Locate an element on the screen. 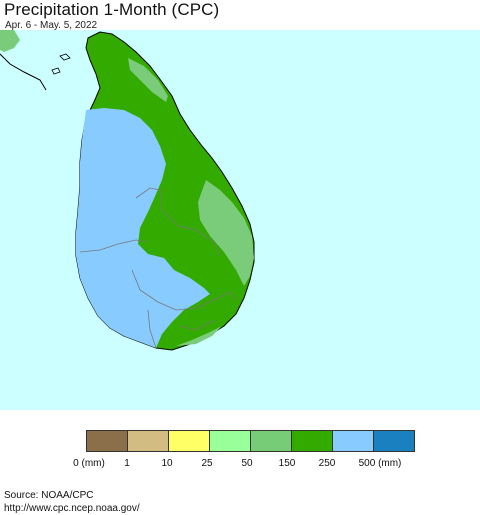 The image size is (480, 515). india-coast is located at coordinates (10, 41).